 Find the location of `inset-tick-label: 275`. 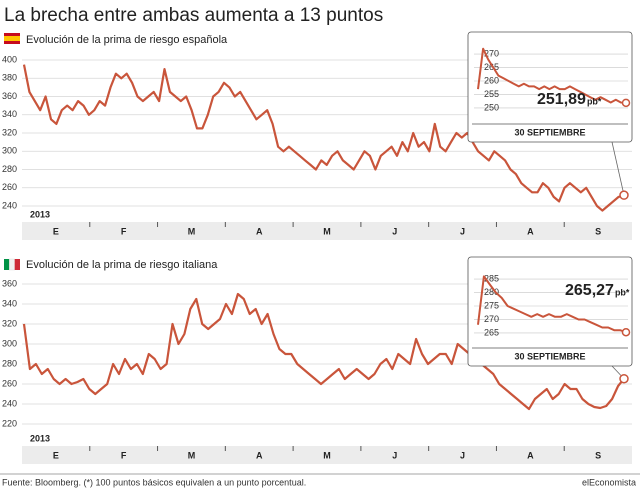

inset-tick-label: 275 is located at coordinates (491, 305).